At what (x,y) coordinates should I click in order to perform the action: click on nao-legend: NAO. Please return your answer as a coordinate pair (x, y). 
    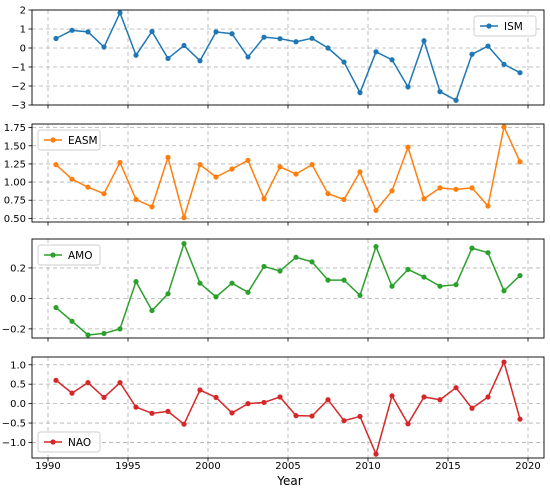
    Looking at the image, I should click on (69, 442).